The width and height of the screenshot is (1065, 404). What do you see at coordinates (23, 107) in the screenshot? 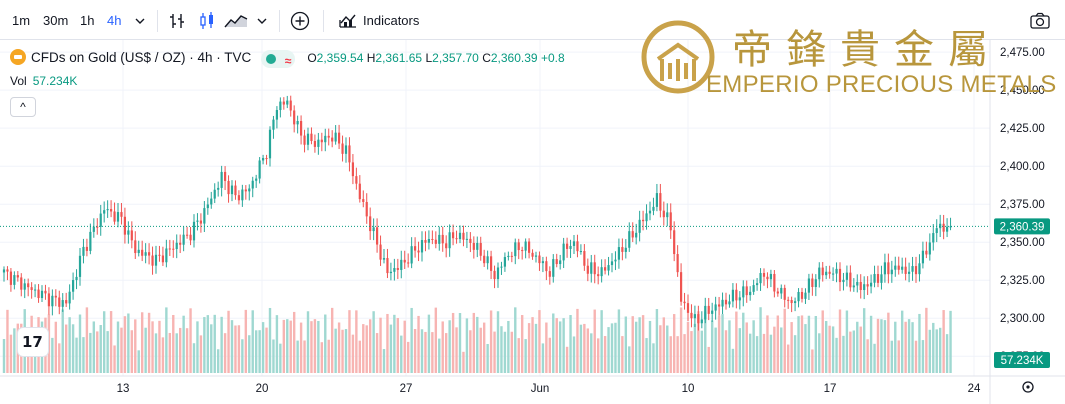
I see `collapse-legend-button: ^` at bounding box center [23, 107].